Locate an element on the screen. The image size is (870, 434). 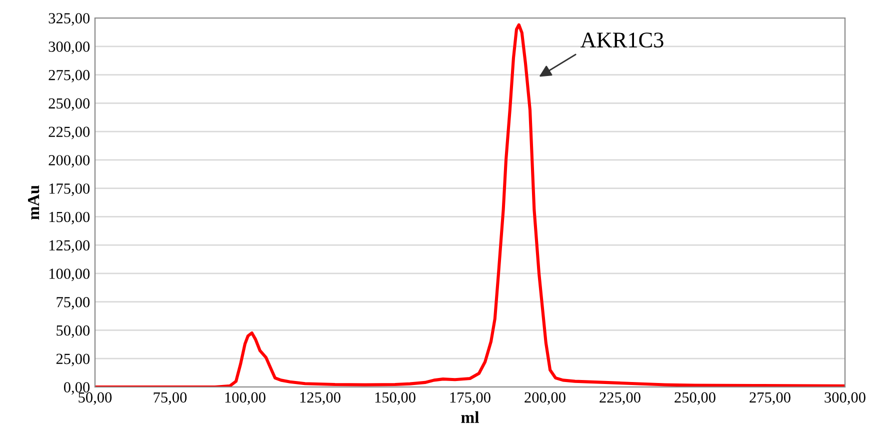
y-tick-label: 325,00 is located at coordinates (69, 19).